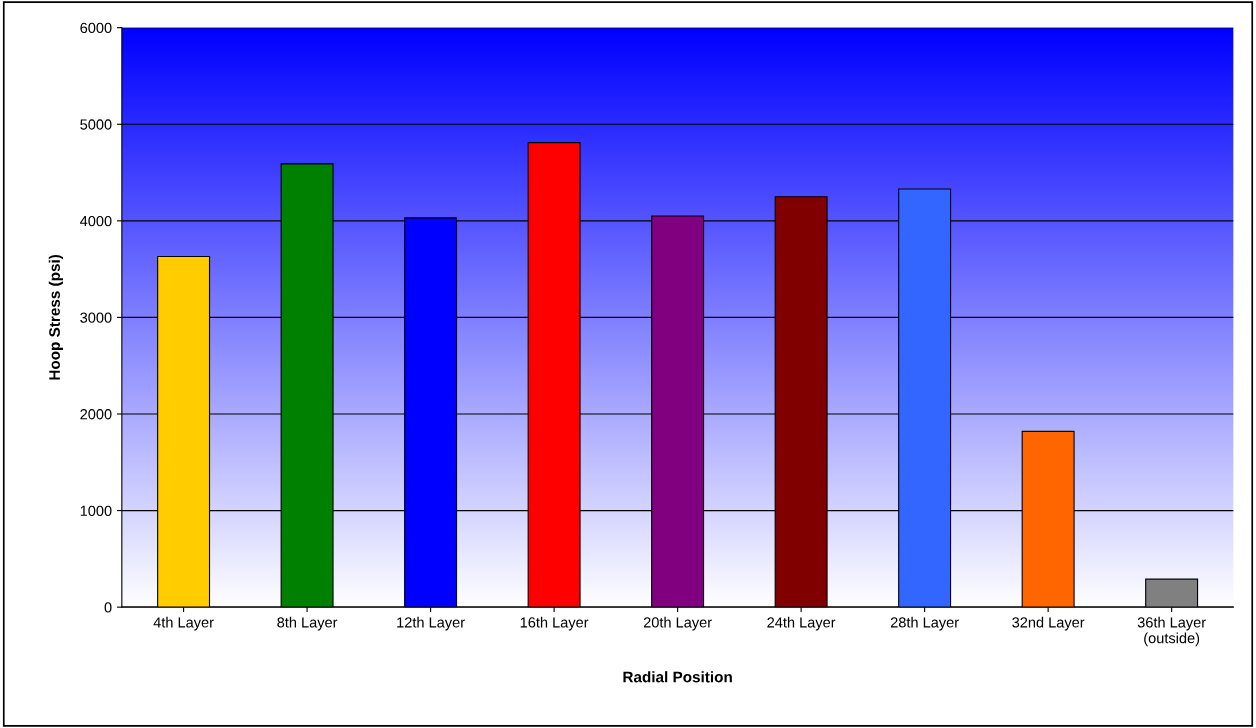  Describe the element at coordinates (183, 623) in the screenshot. I see `x-tick-label: 4th Layer` at that location.